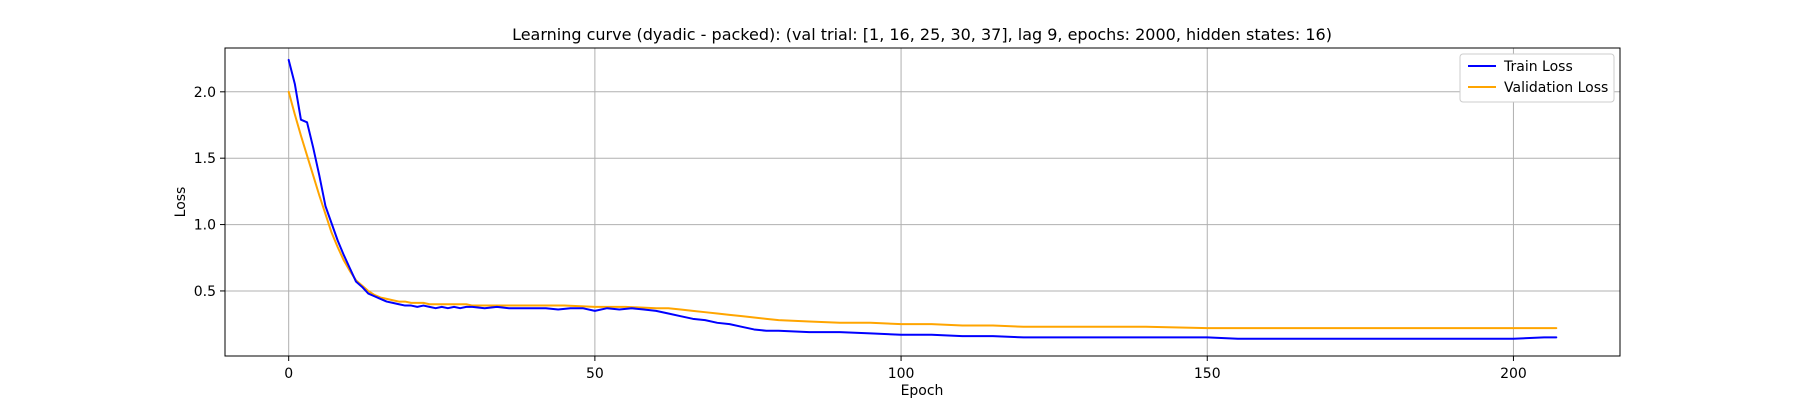 This screenshot has height=404, width=1800. I want to click on x-tick-label: 100, so click(901, 374).